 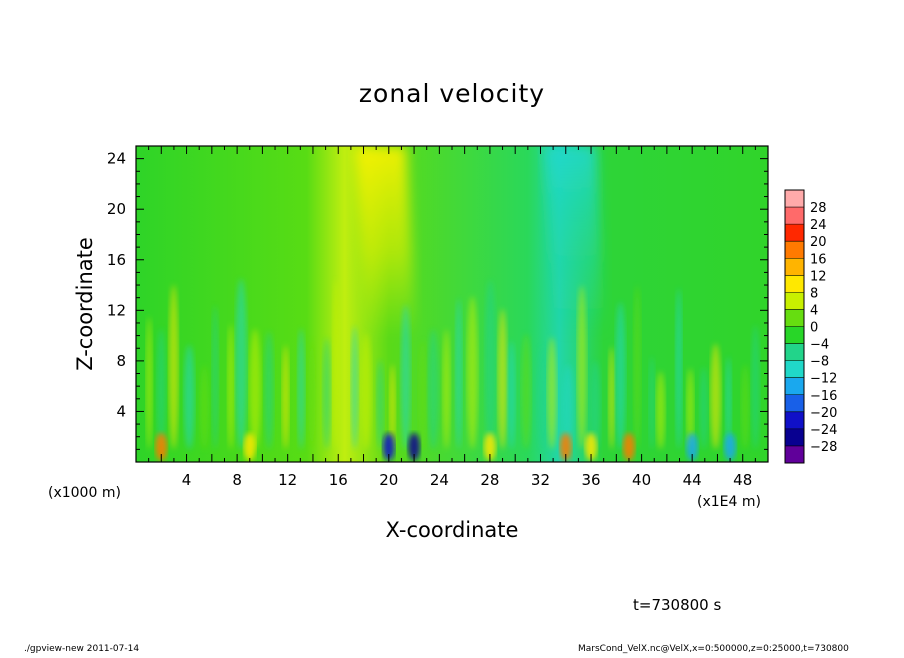 What do you see at coordinates (84, 493) in the screenshot?
I see `x-unit-note: (x1000 m)` at bounding box center [84, 493].